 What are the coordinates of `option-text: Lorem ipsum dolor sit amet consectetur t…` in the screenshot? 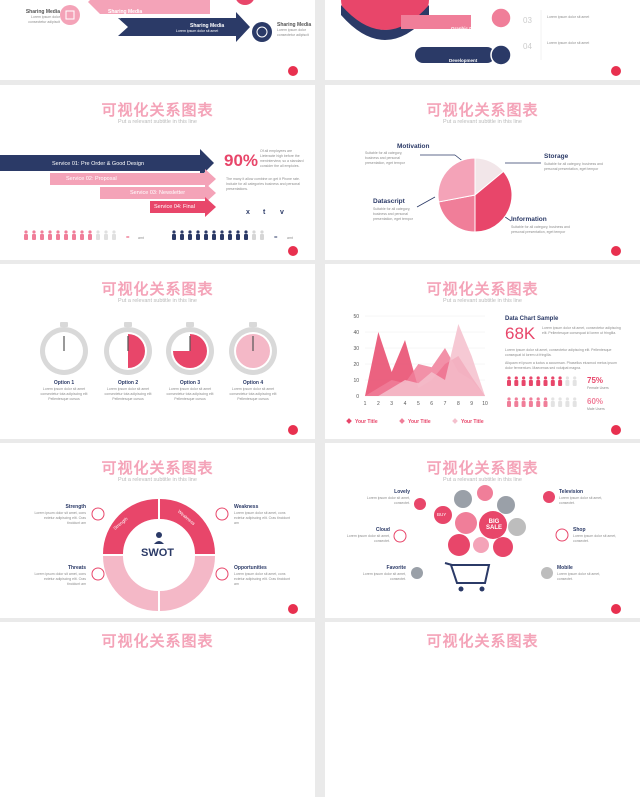 It's located at (253, 394).